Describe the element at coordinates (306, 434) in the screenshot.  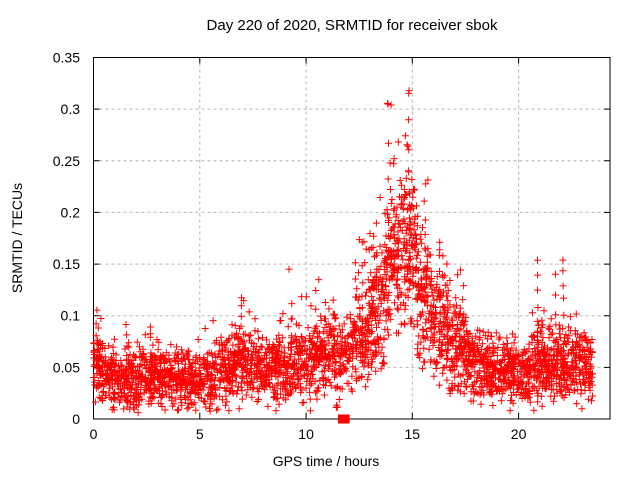
I see `x-tick-label: 10` at that location.